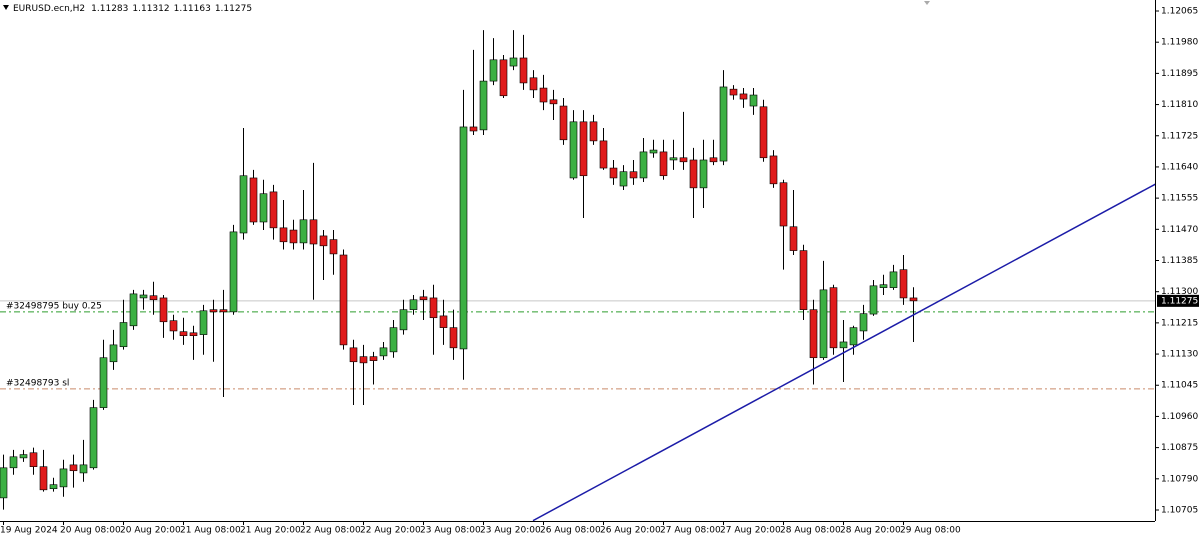  What do you see at coordinates (1179, 261) in the screenshot?
I see `y-tick-label: 1.11385` at bounding box center [1179, 261].